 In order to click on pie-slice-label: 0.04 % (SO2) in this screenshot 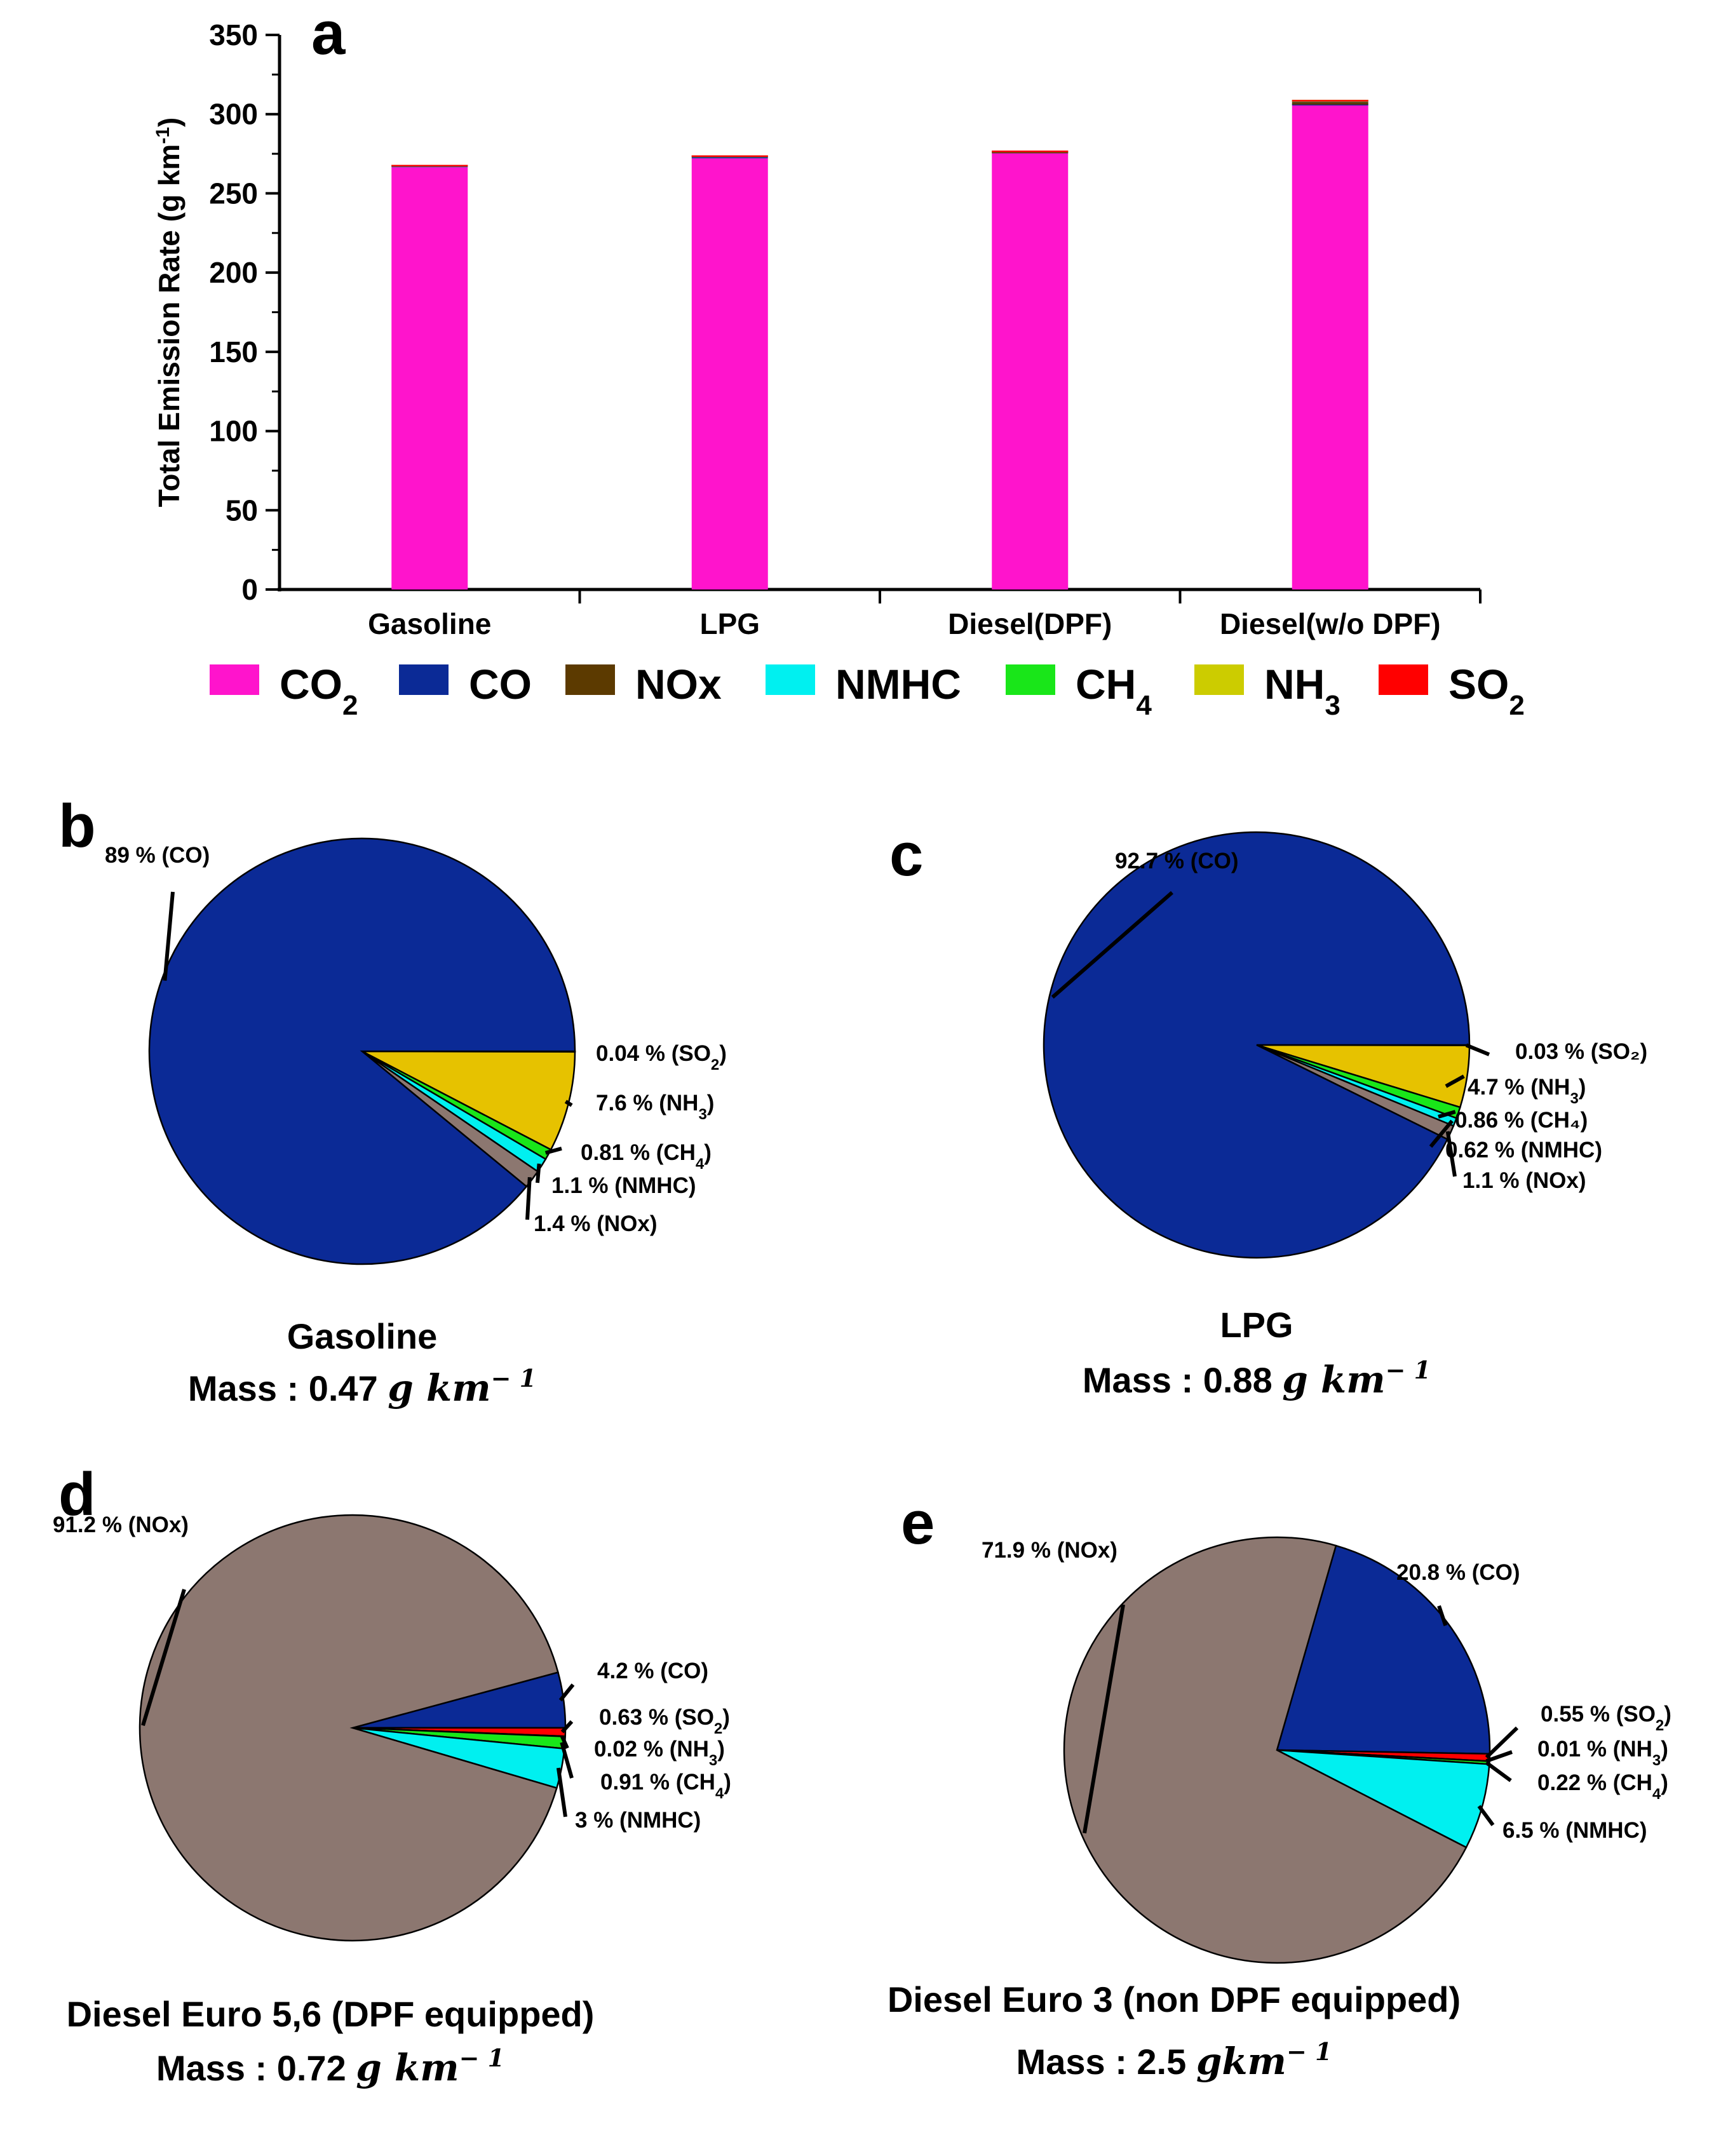, I will do `click(661, 1057)`.